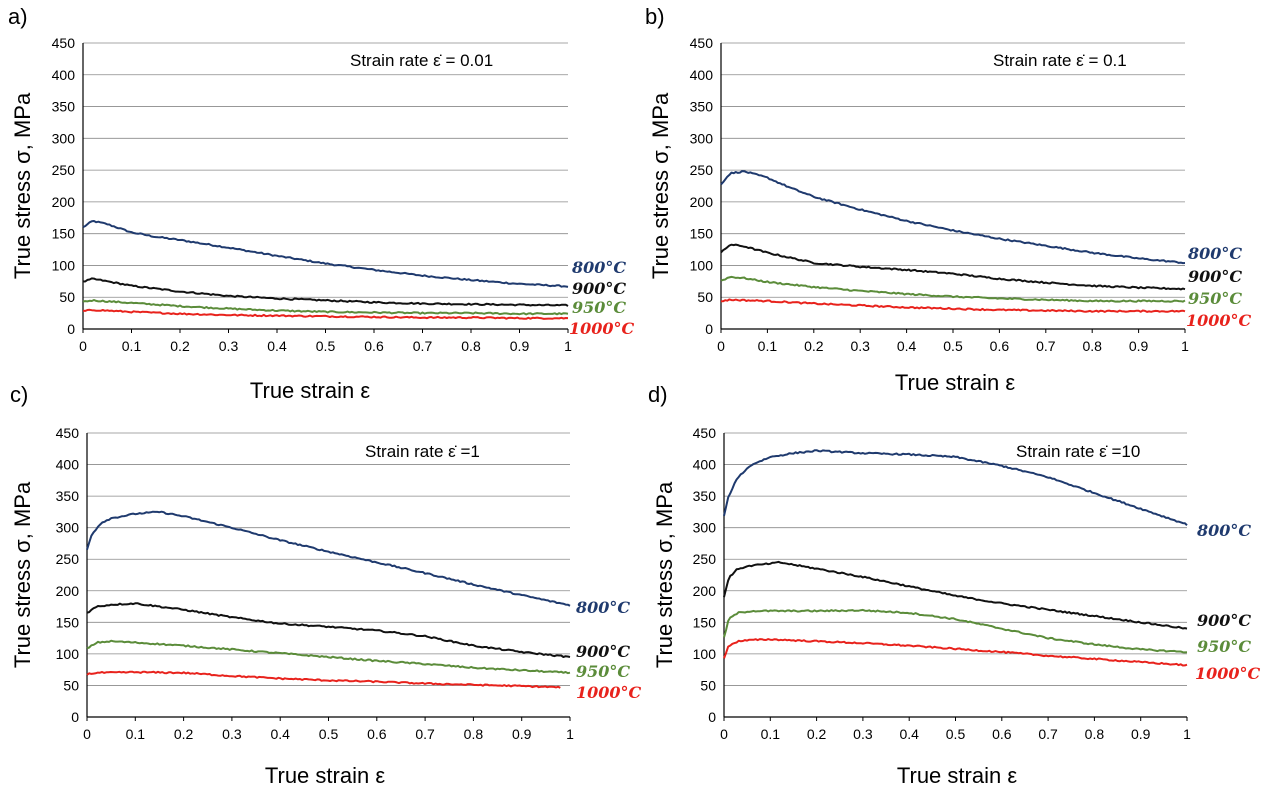 This screenshot has height=787, width=1269. Describe the element at coordinates (1078, 451) in the screenshot. I see `strain-rate-annotation: Strain rate ε̇ =10` at that location.